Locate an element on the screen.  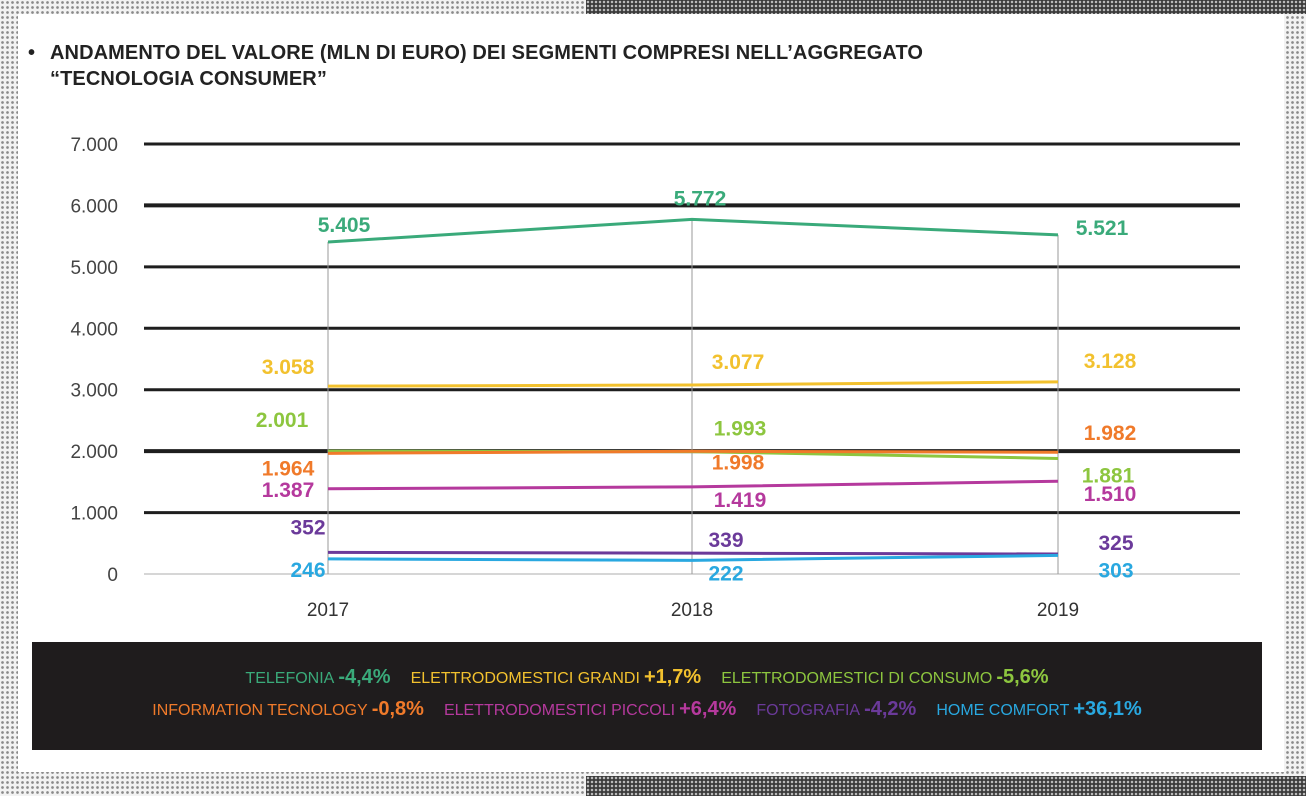
data-label: 1.387 is located at coordinates (288, 490).